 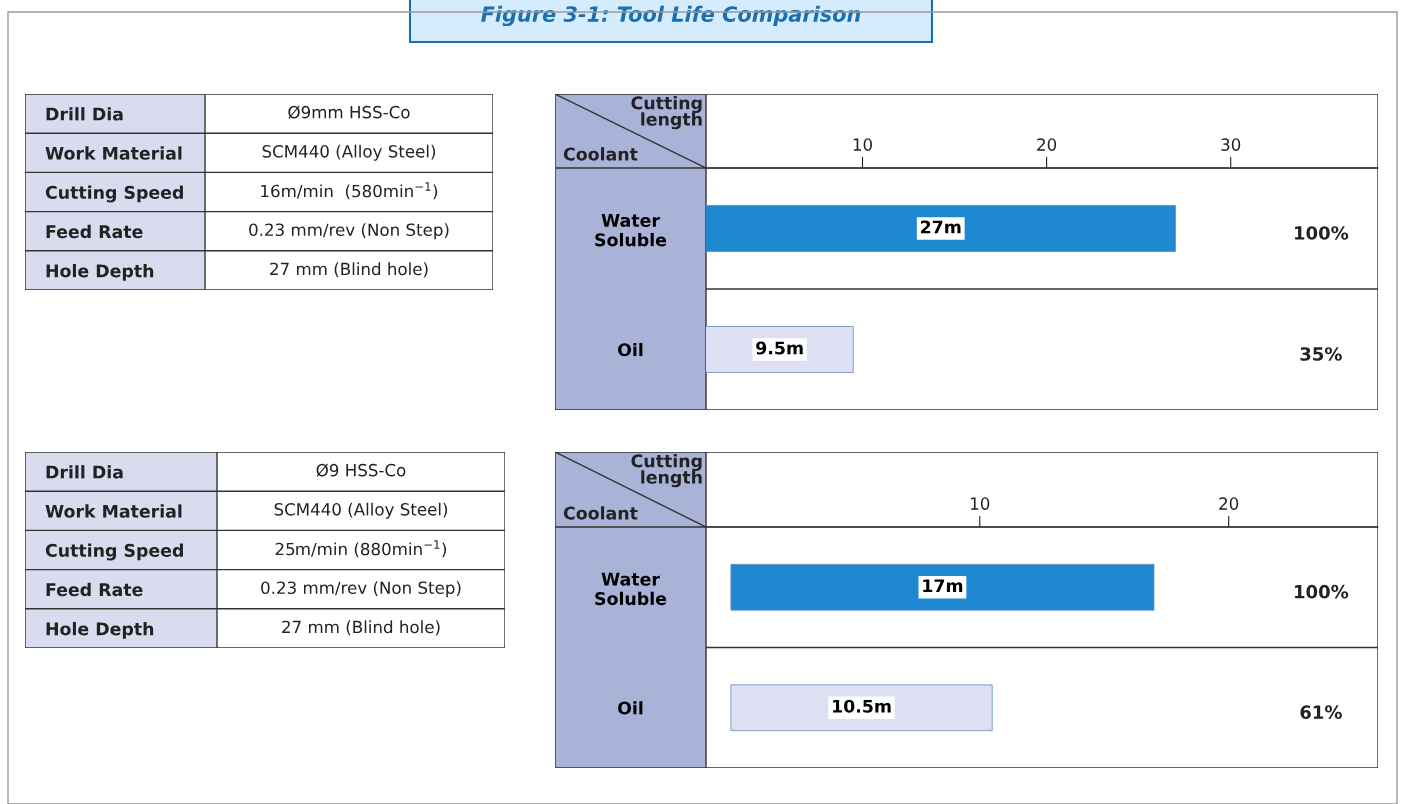 I want to click on text: 25m/min (880min$^{−1}$), so click(x=360, y=549).